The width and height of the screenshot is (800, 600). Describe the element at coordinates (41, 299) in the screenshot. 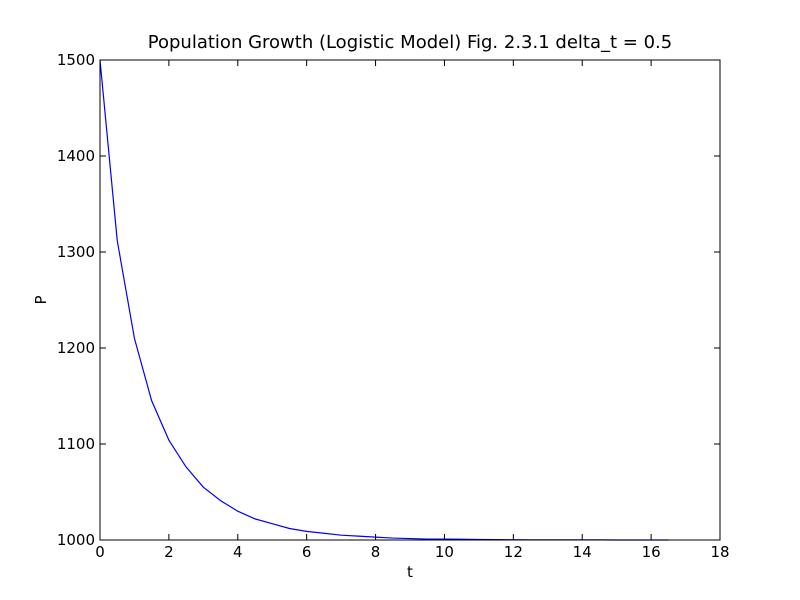

I see `y-axis-label: P` at that location.